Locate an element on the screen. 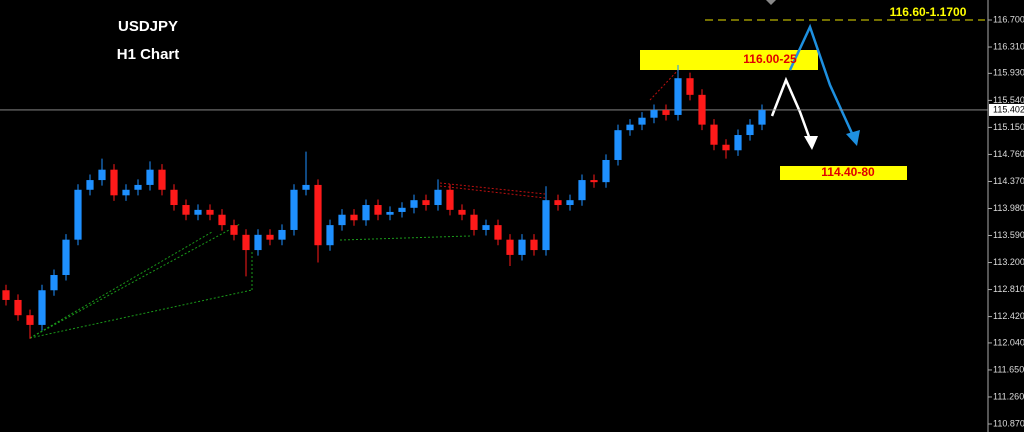 Image resolution: width=1024 pixels, height=432 pixels. y-tick-label: 110.870 is located at coordinates (1008, 423).